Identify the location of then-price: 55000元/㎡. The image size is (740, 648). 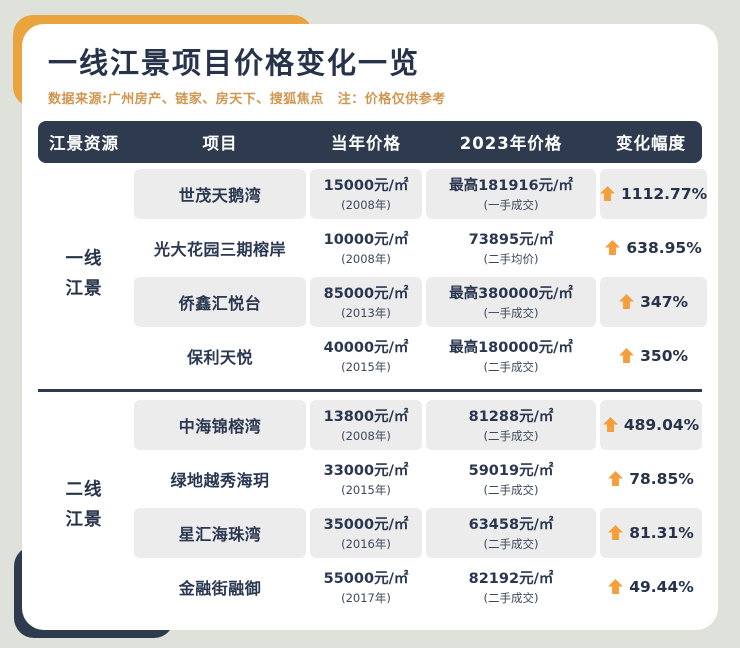
(366, 579).